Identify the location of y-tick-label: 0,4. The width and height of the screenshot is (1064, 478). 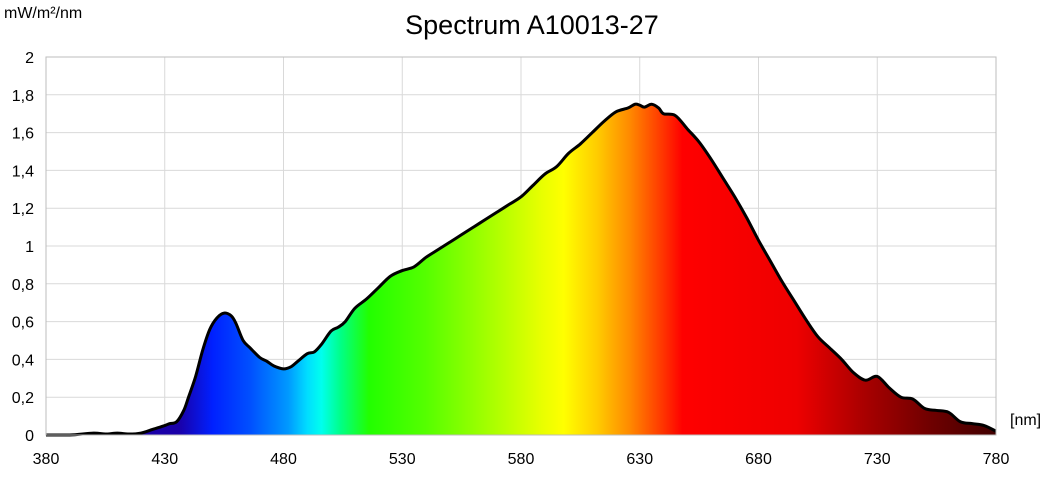
(23, 360).